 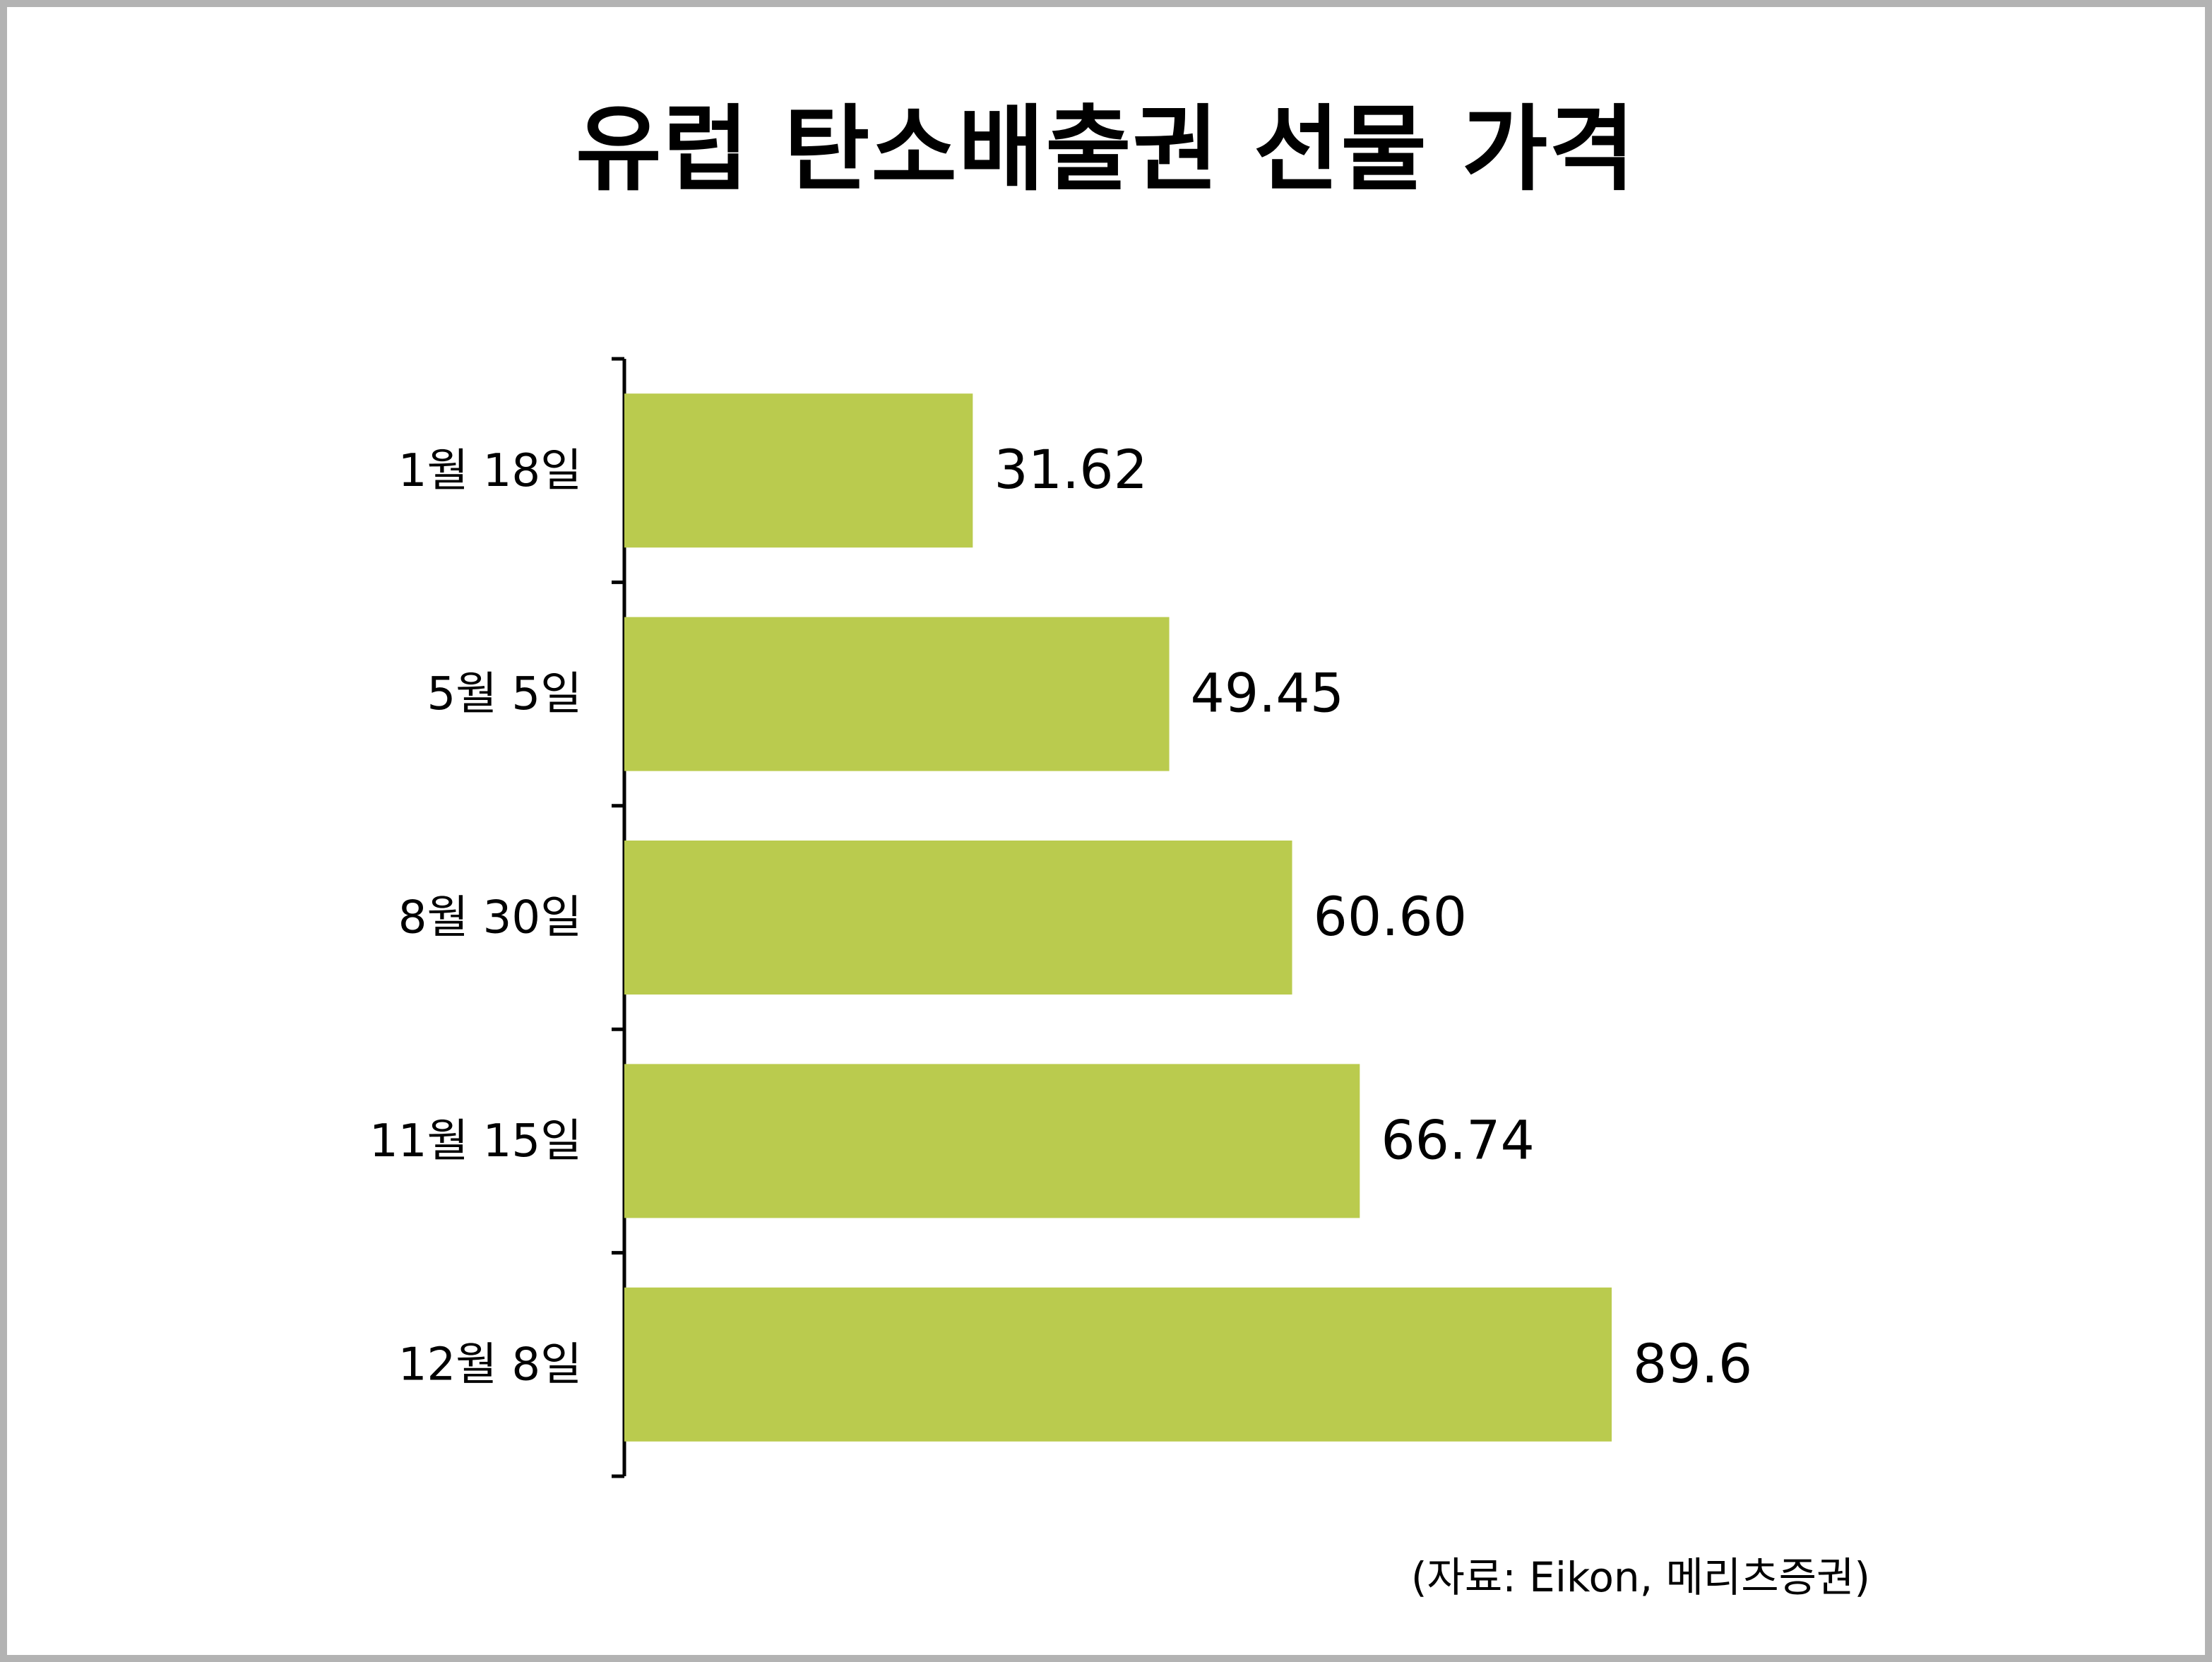 I want to click on data-label: 31.62, so click(x=1071, y=469).